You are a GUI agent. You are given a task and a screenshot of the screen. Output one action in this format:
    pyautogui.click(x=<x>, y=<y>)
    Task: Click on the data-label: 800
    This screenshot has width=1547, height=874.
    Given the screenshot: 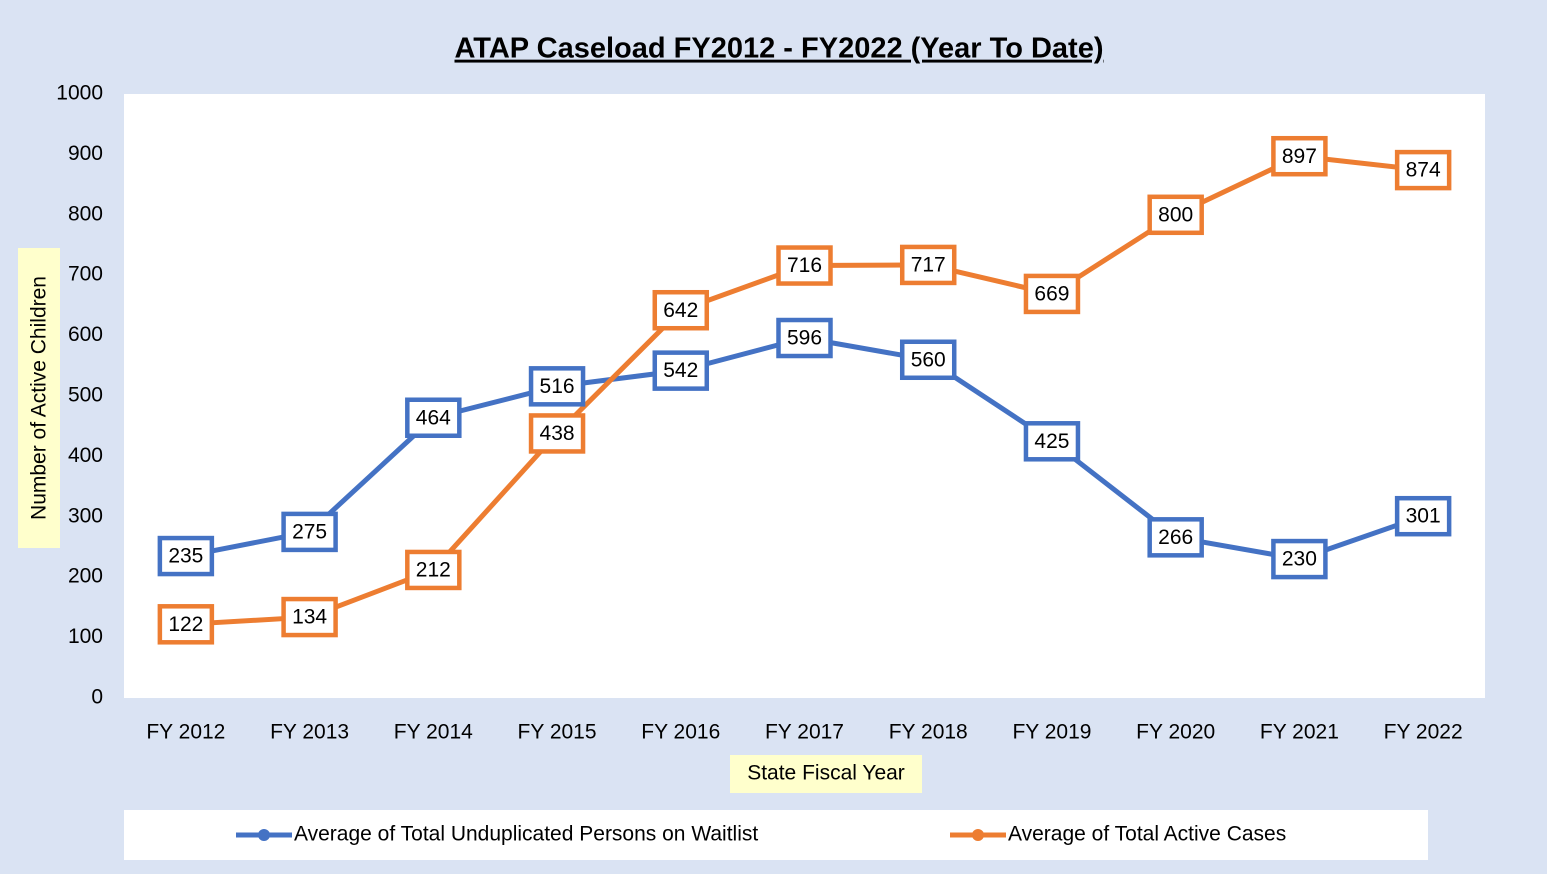 What is the action you would take?
    pyautogui.click(x=1175, y=214)
    